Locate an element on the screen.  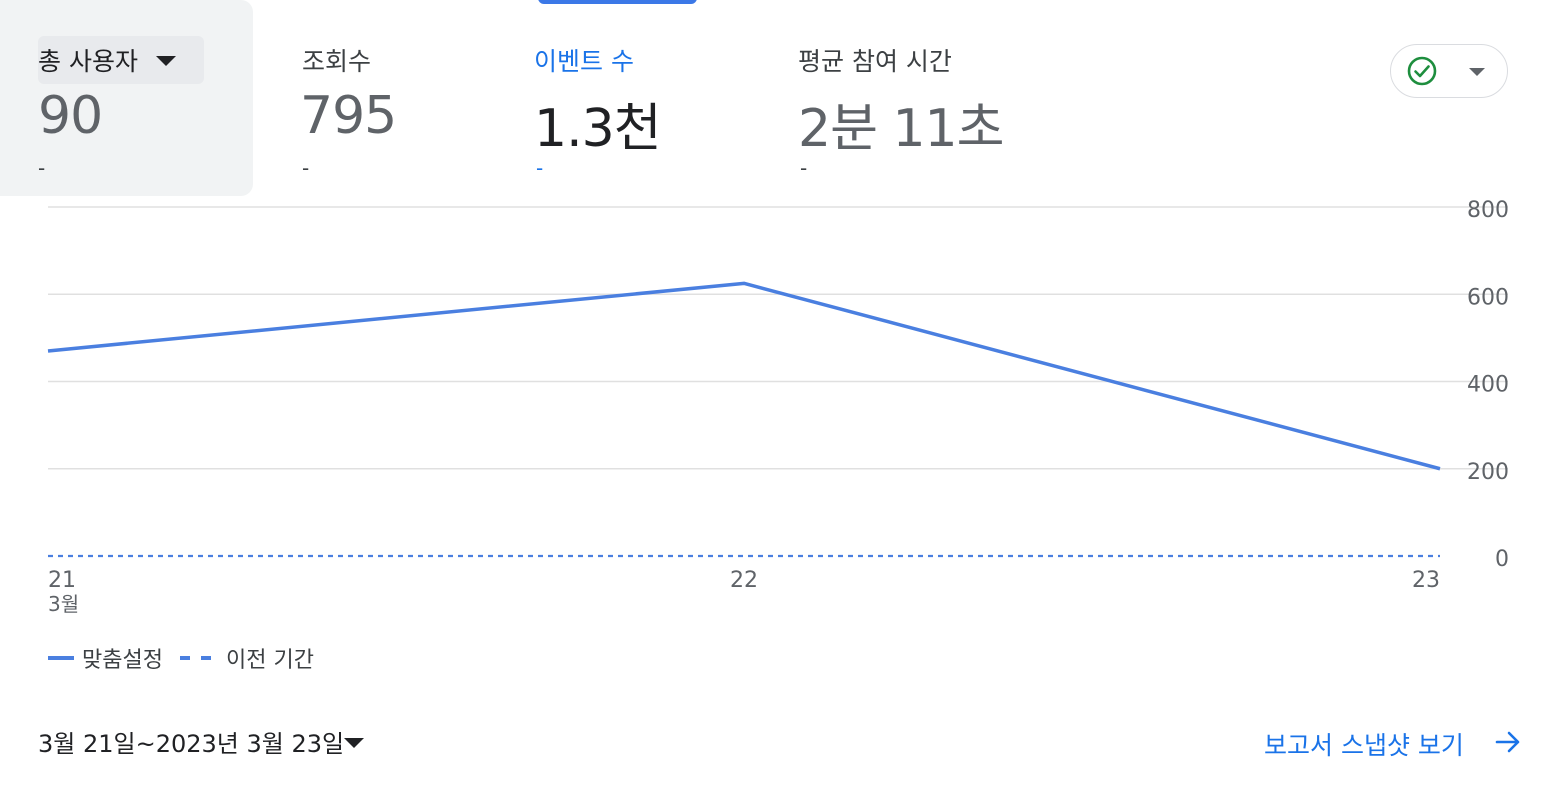
legend-label-custom: 맞춤설정 is located at coordinates (122, 660).